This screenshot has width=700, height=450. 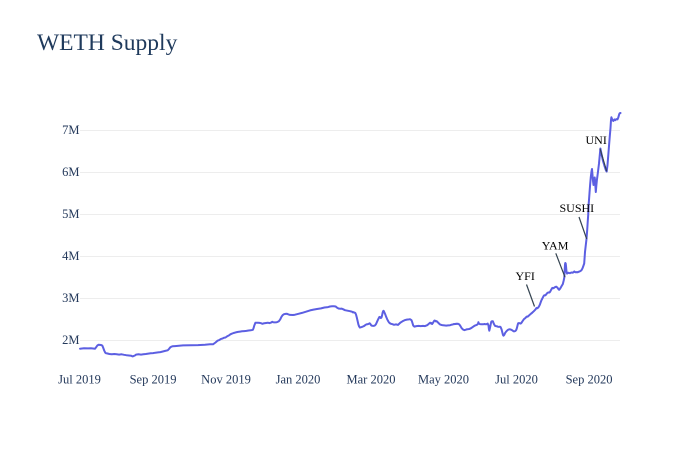 I want to click on svg-text: 4M, so click(x=70, y=256).